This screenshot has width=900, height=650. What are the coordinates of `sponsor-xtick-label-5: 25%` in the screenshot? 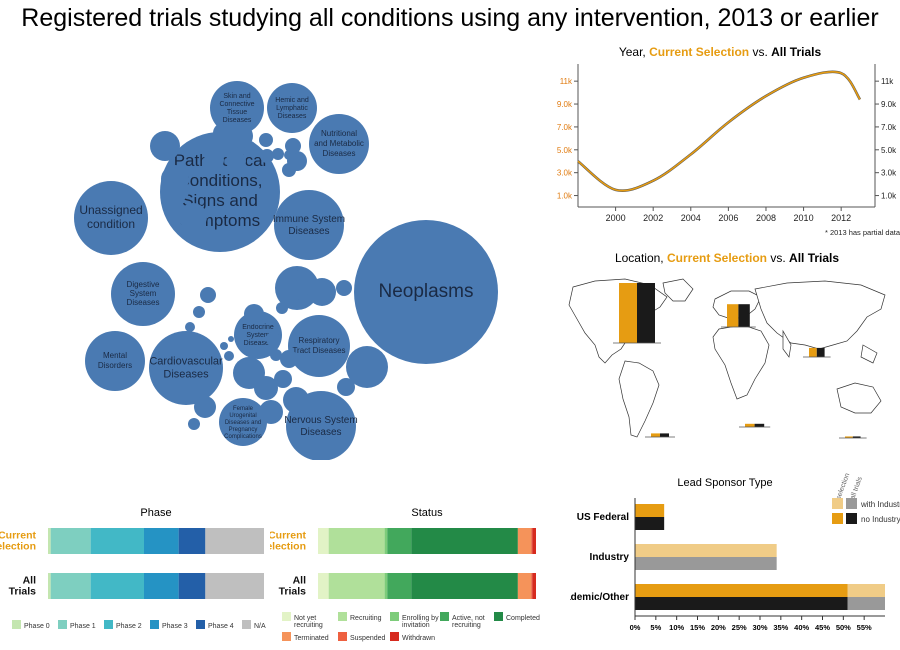 It's located at (739, 627).